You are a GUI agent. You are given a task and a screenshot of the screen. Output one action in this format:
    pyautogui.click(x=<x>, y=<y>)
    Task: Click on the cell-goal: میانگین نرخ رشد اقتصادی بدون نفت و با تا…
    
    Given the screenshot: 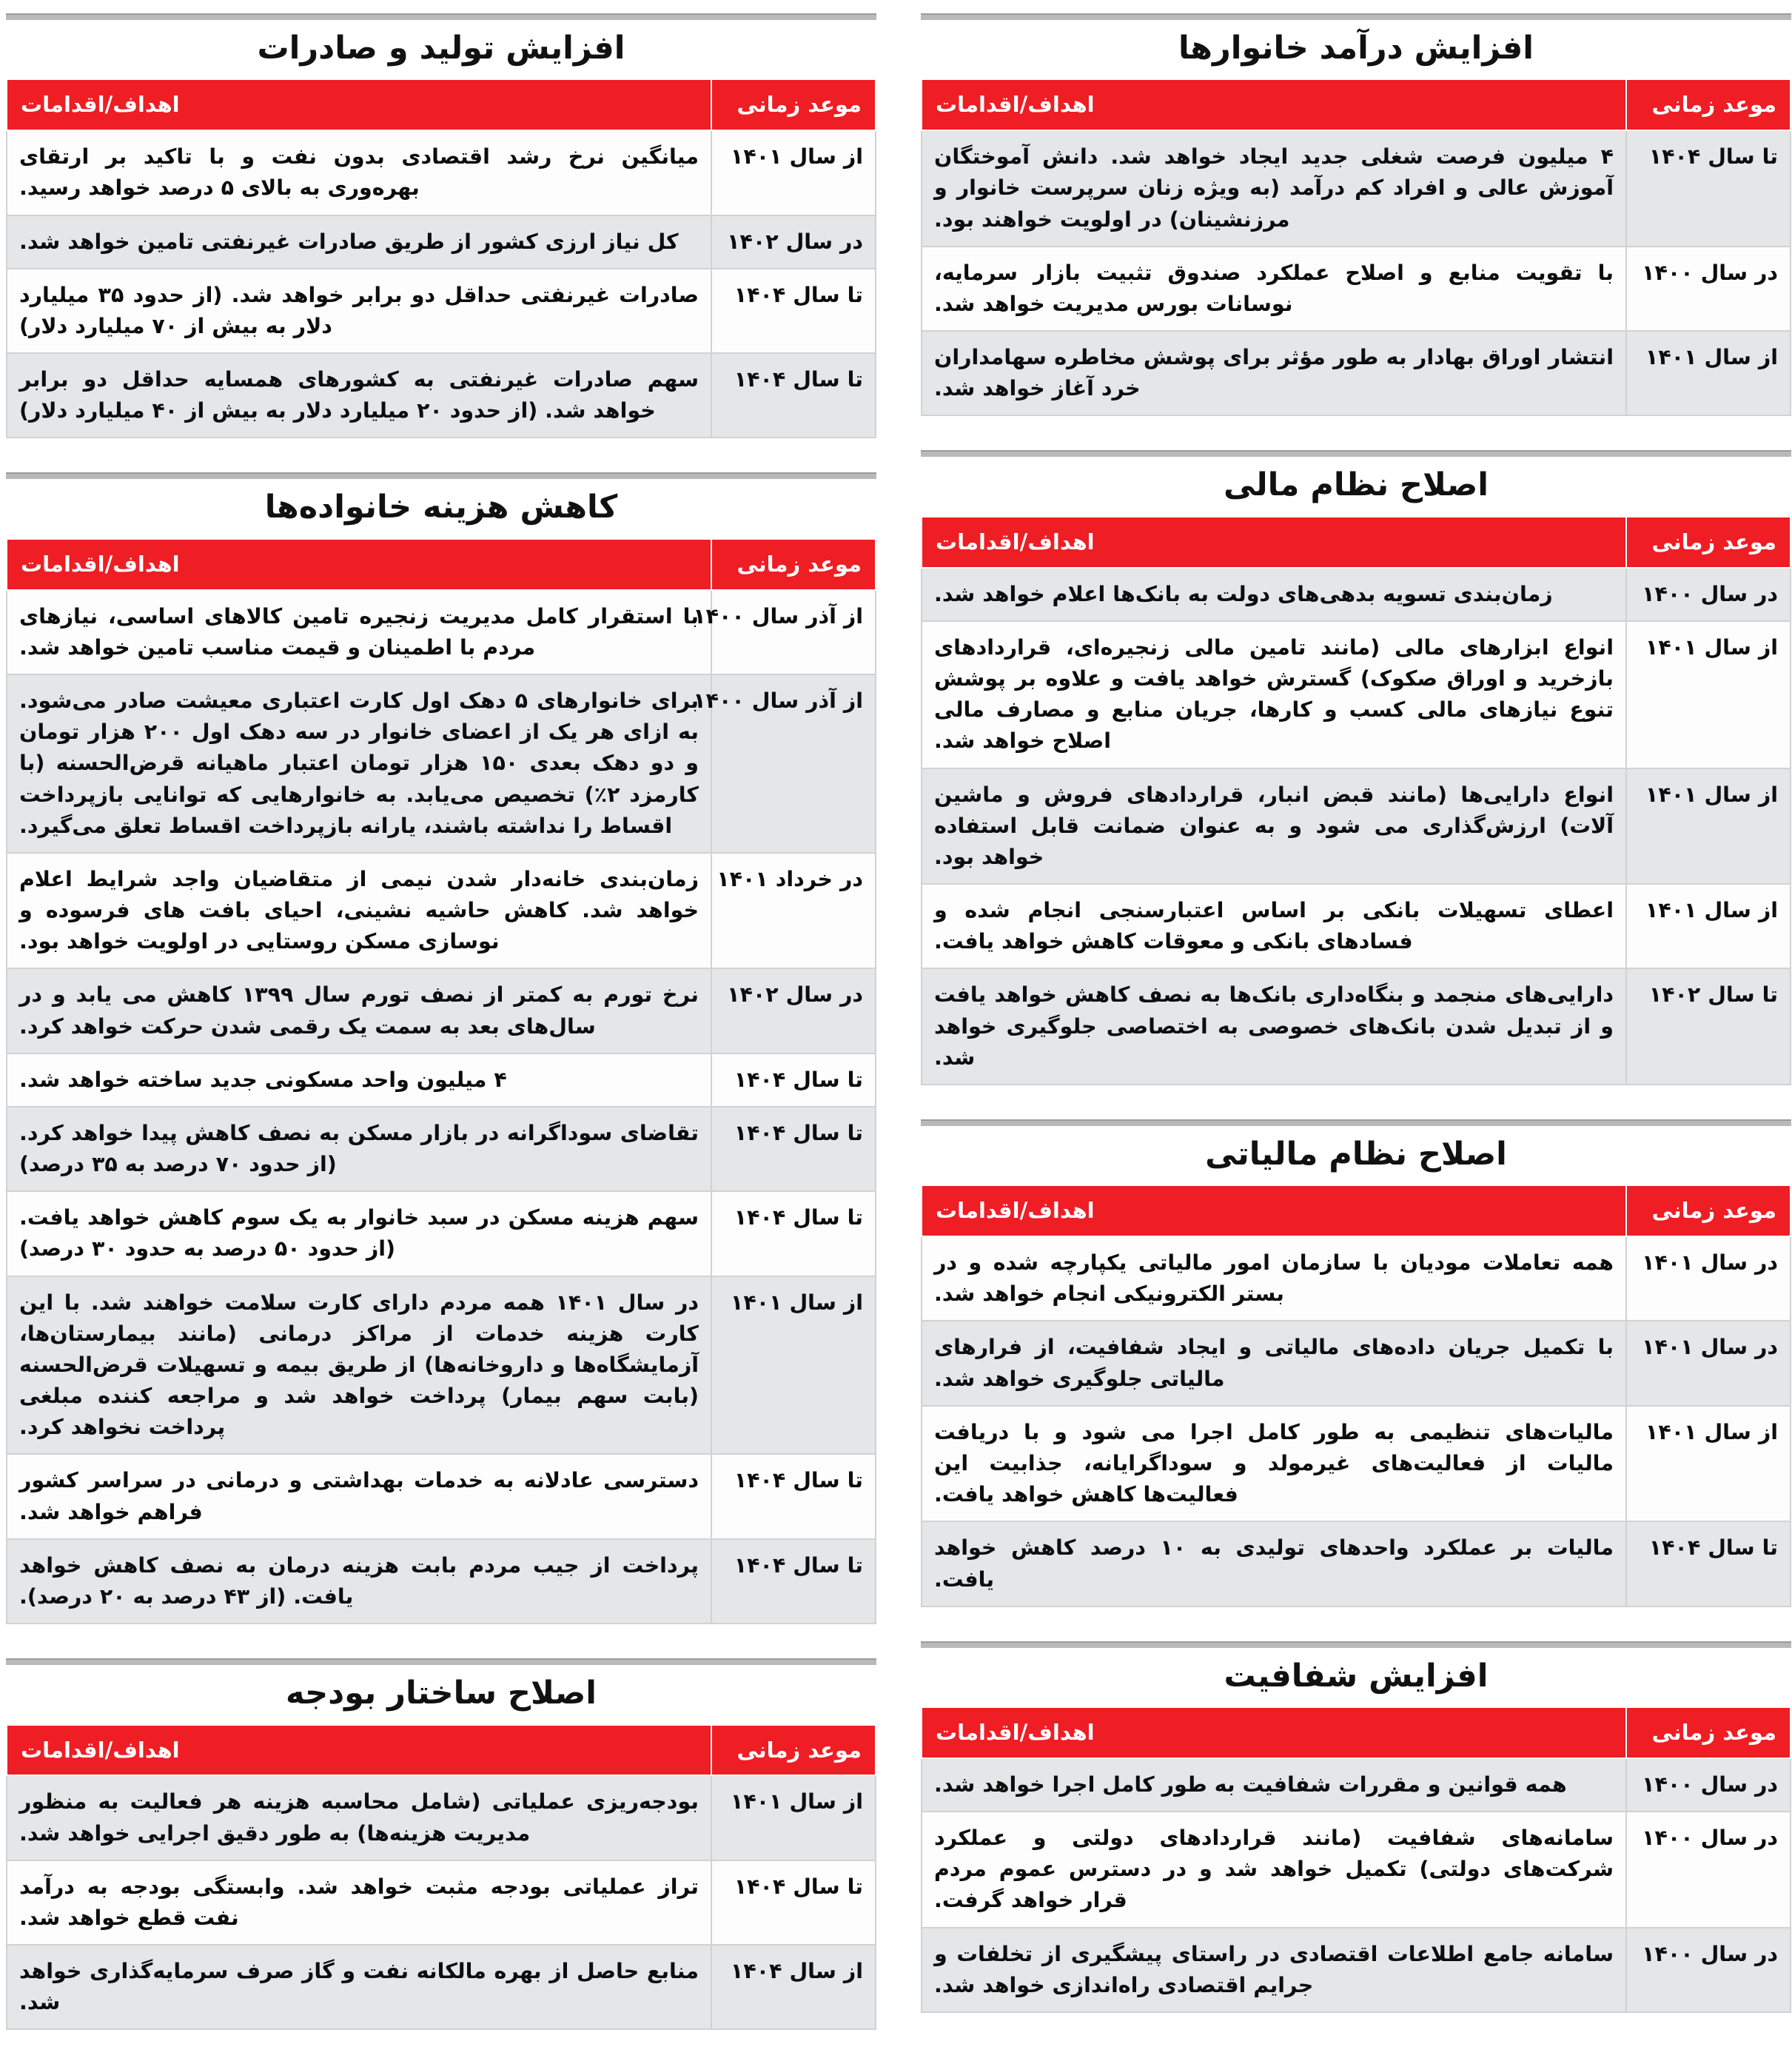 What is the action you would take?
    pyautogui.click(x=359, y=173)
    